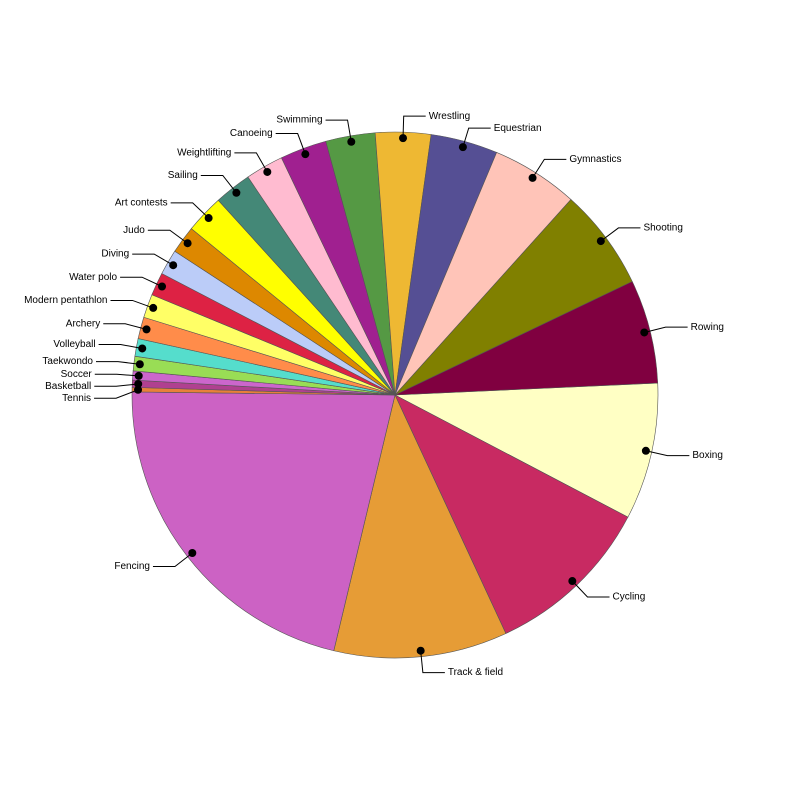  What do you see at coordinates (707, 455) in the screenshot?
I see `slice-label: Boxing` at bounding box center [707, 455].